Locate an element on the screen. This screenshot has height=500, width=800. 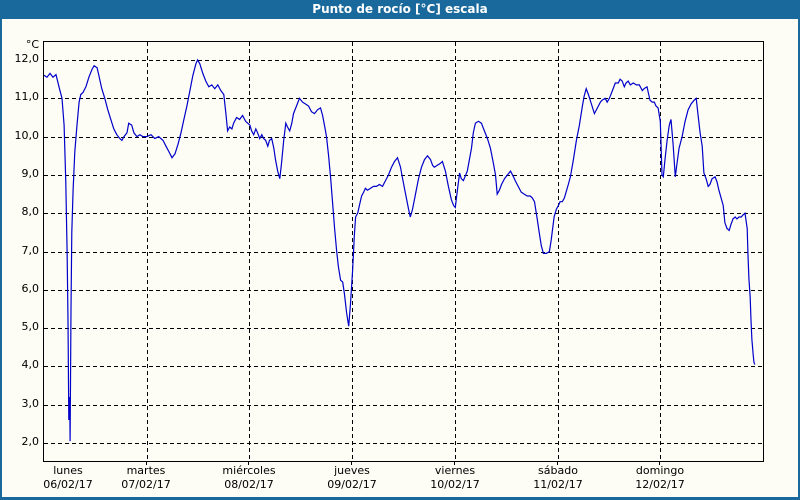
chart-title-bar: Punto de rocío [°C] escala is located at coordinates (400, 9).